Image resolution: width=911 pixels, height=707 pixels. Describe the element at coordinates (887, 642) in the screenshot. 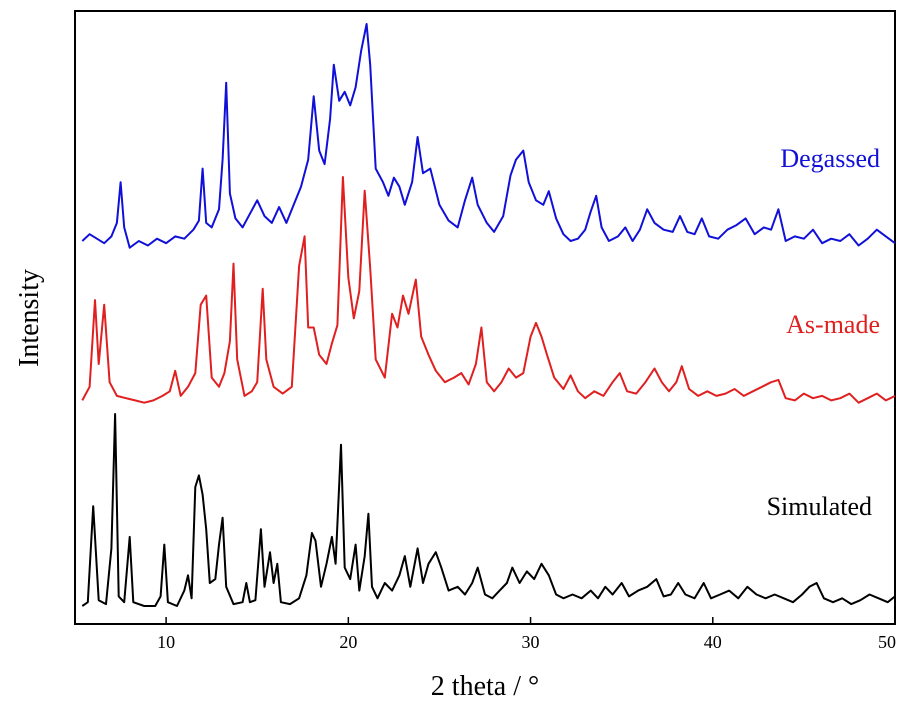

I see `x-tick-label: 50` at that location.